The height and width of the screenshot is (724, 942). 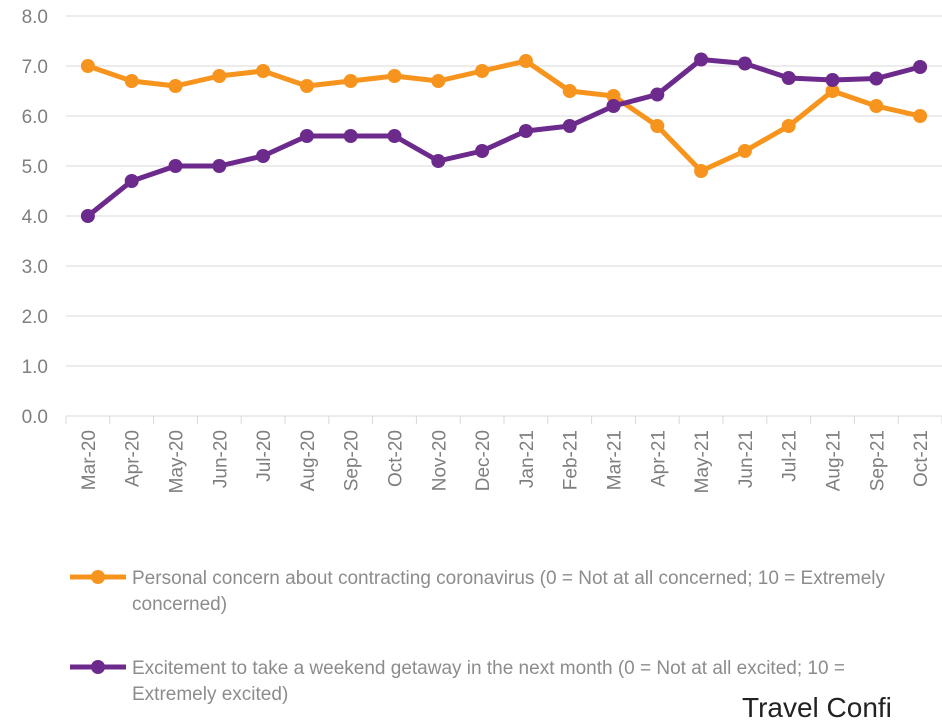 I want to click on series-line, so click(x=504, y=116).